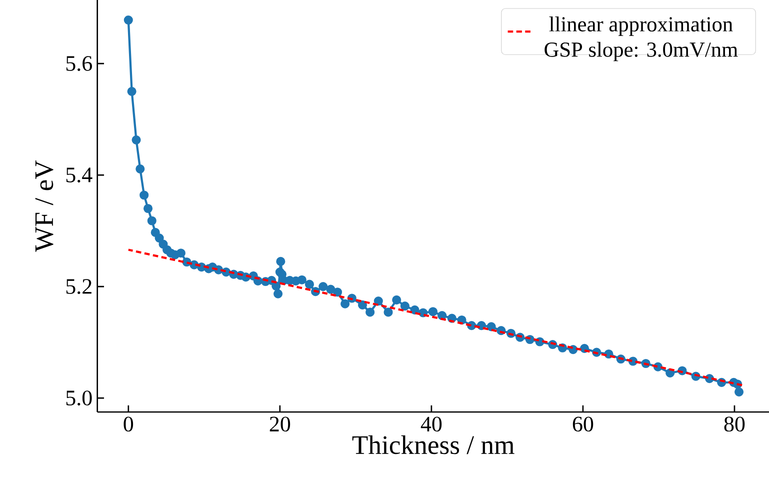 The width and height of the screenshot is (769, 488). Describe the element at coordinates (44, 206) in the screenshot. I see `y-axis-title: WF / eV` at that location.